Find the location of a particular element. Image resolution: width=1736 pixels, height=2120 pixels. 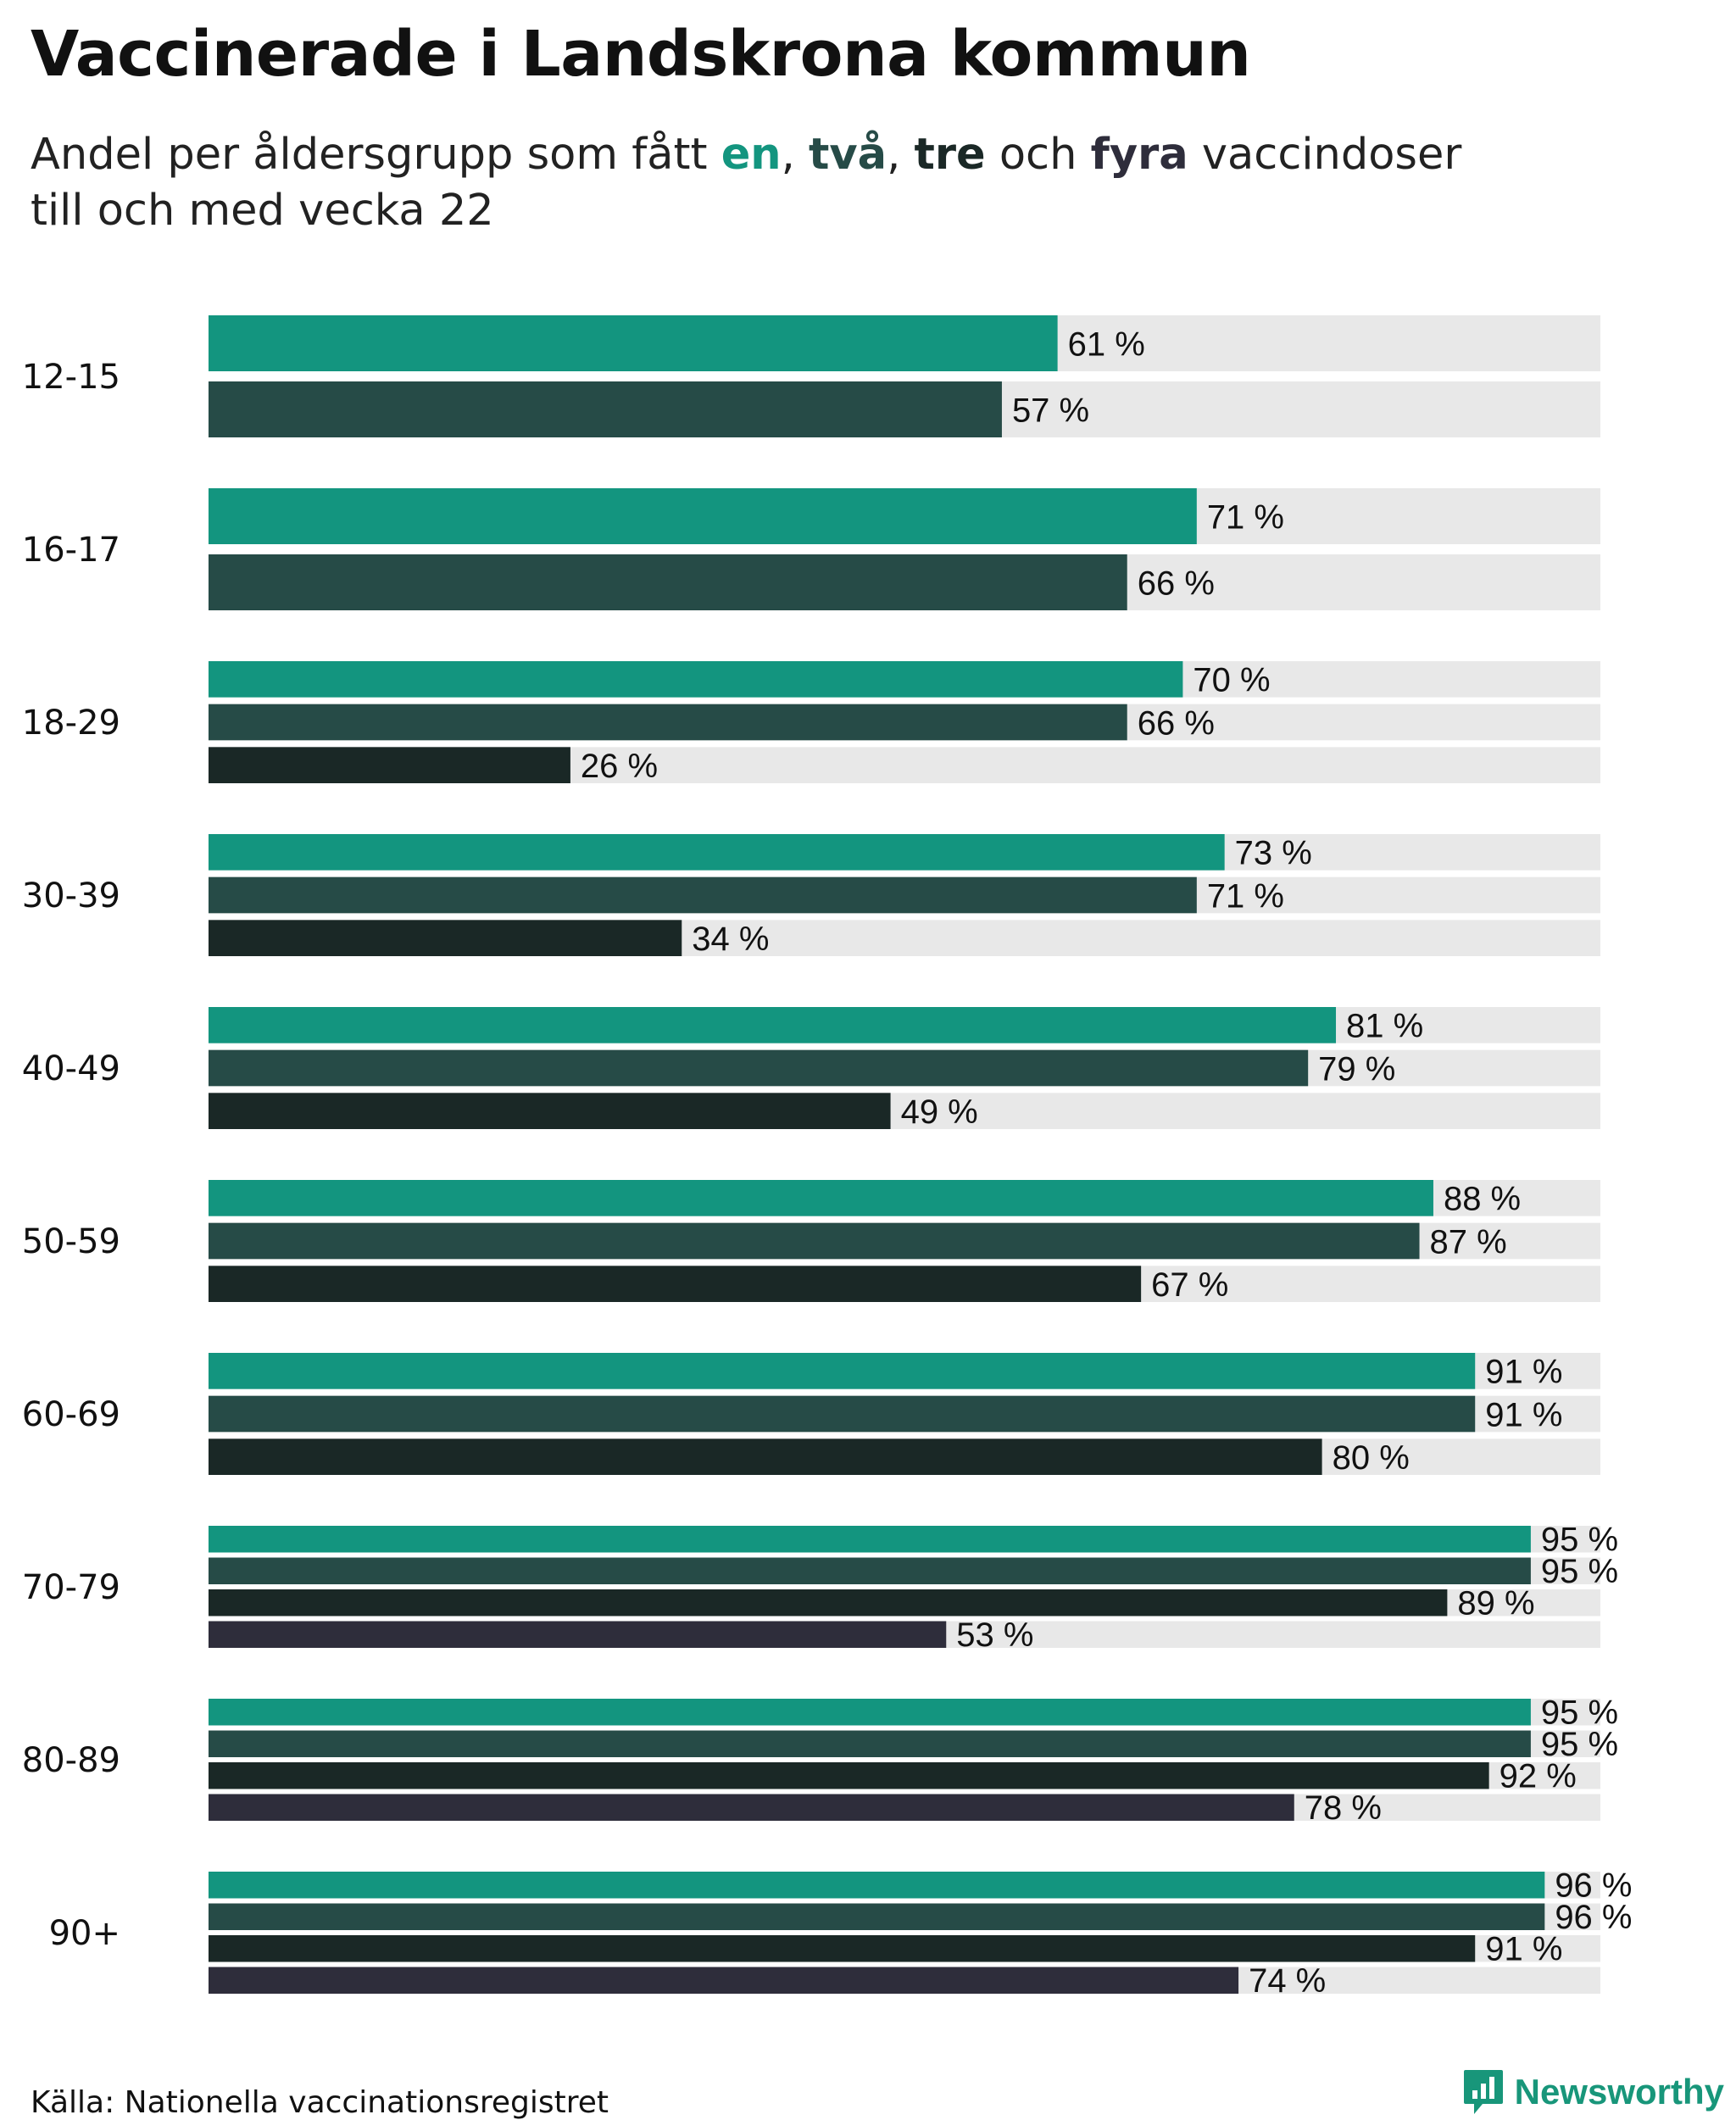

data-label: 78 % is located at coordinates (1343, 1808).